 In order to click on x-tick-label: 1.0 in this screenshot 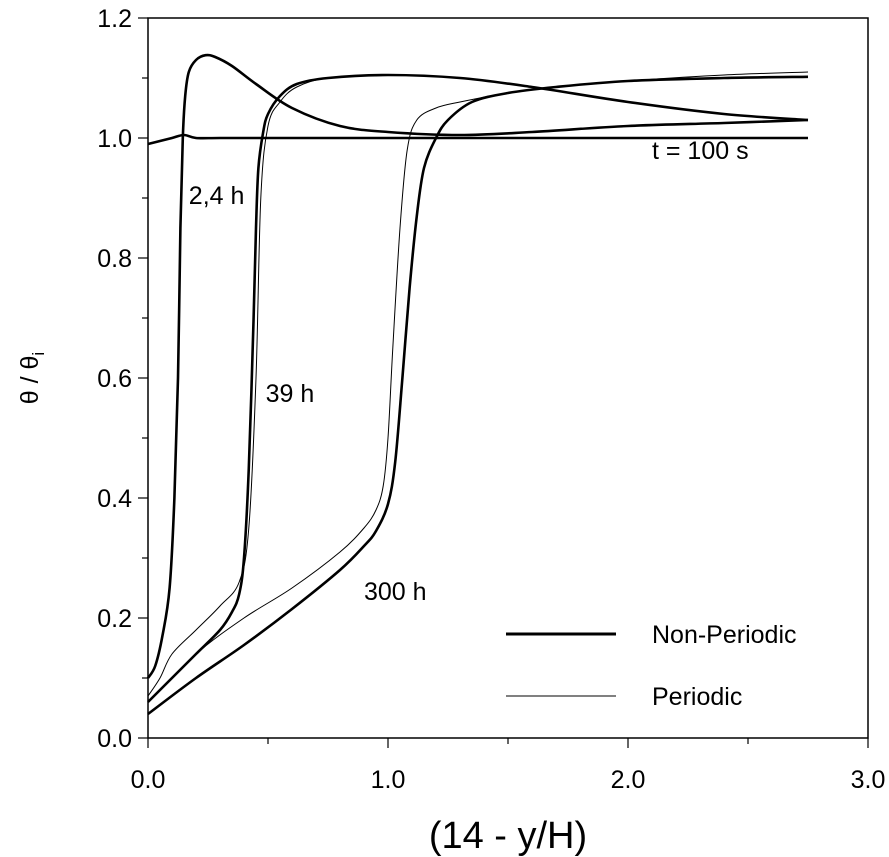, I will do `click(388, 780)`.